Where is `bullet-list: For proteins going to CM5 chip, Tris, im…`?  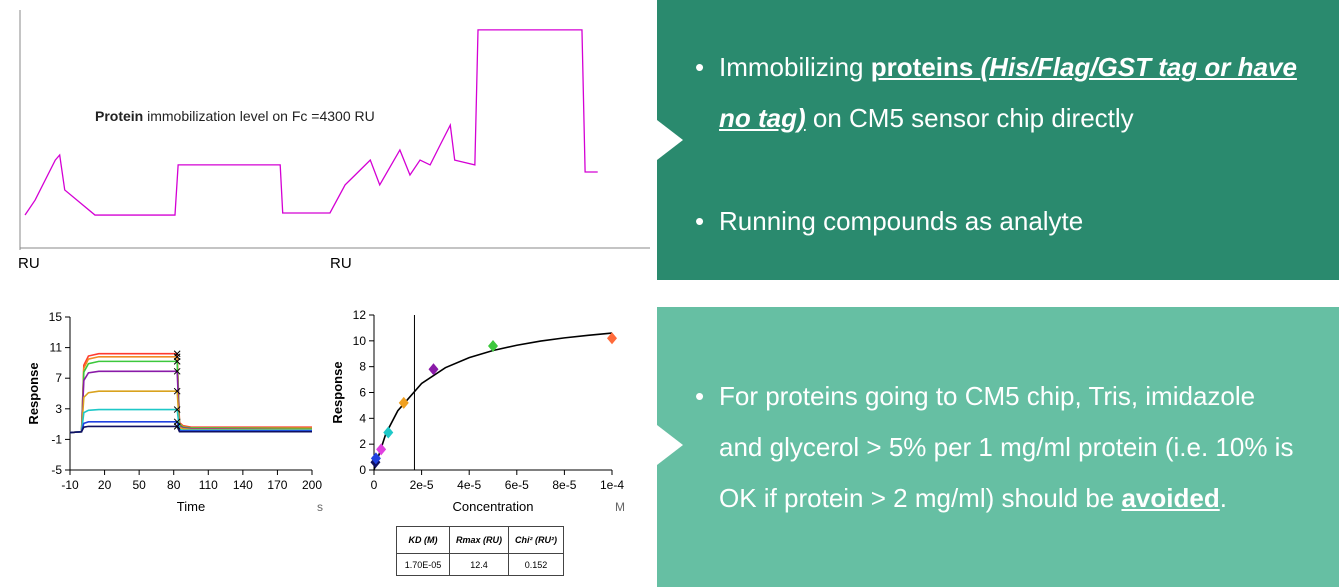
bullet-list: For proteins going to CM5 chip, Tris, im… is located at coordinates (997, 447).